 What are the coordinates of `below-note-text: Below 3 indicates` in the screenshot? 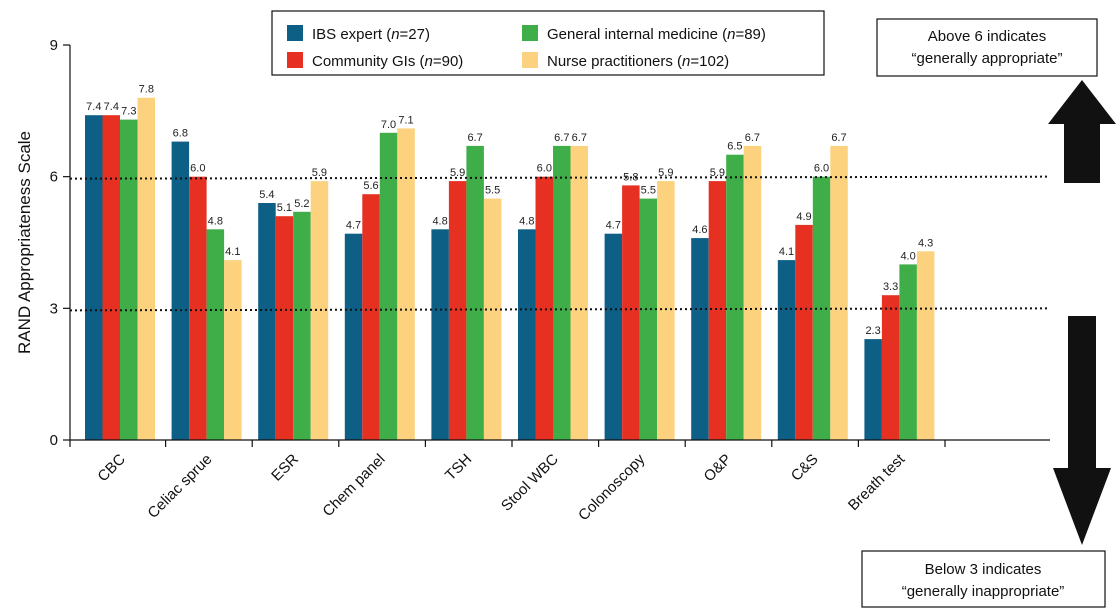 It's located at (983, 569).